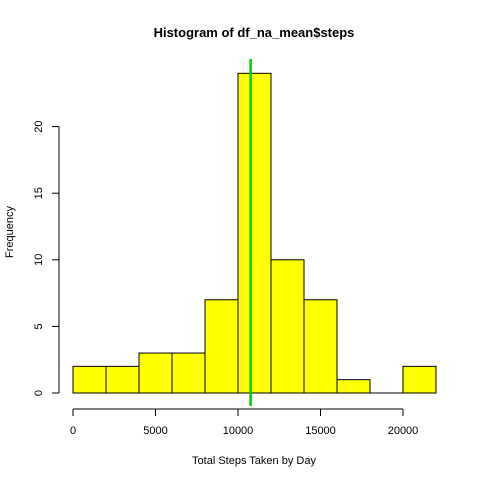 This screenshot has width=480, height=480. Describe the element at coordinates (46, 258) in the screenshot. I see `y-axis: 0 5 10 15 20` at that location.